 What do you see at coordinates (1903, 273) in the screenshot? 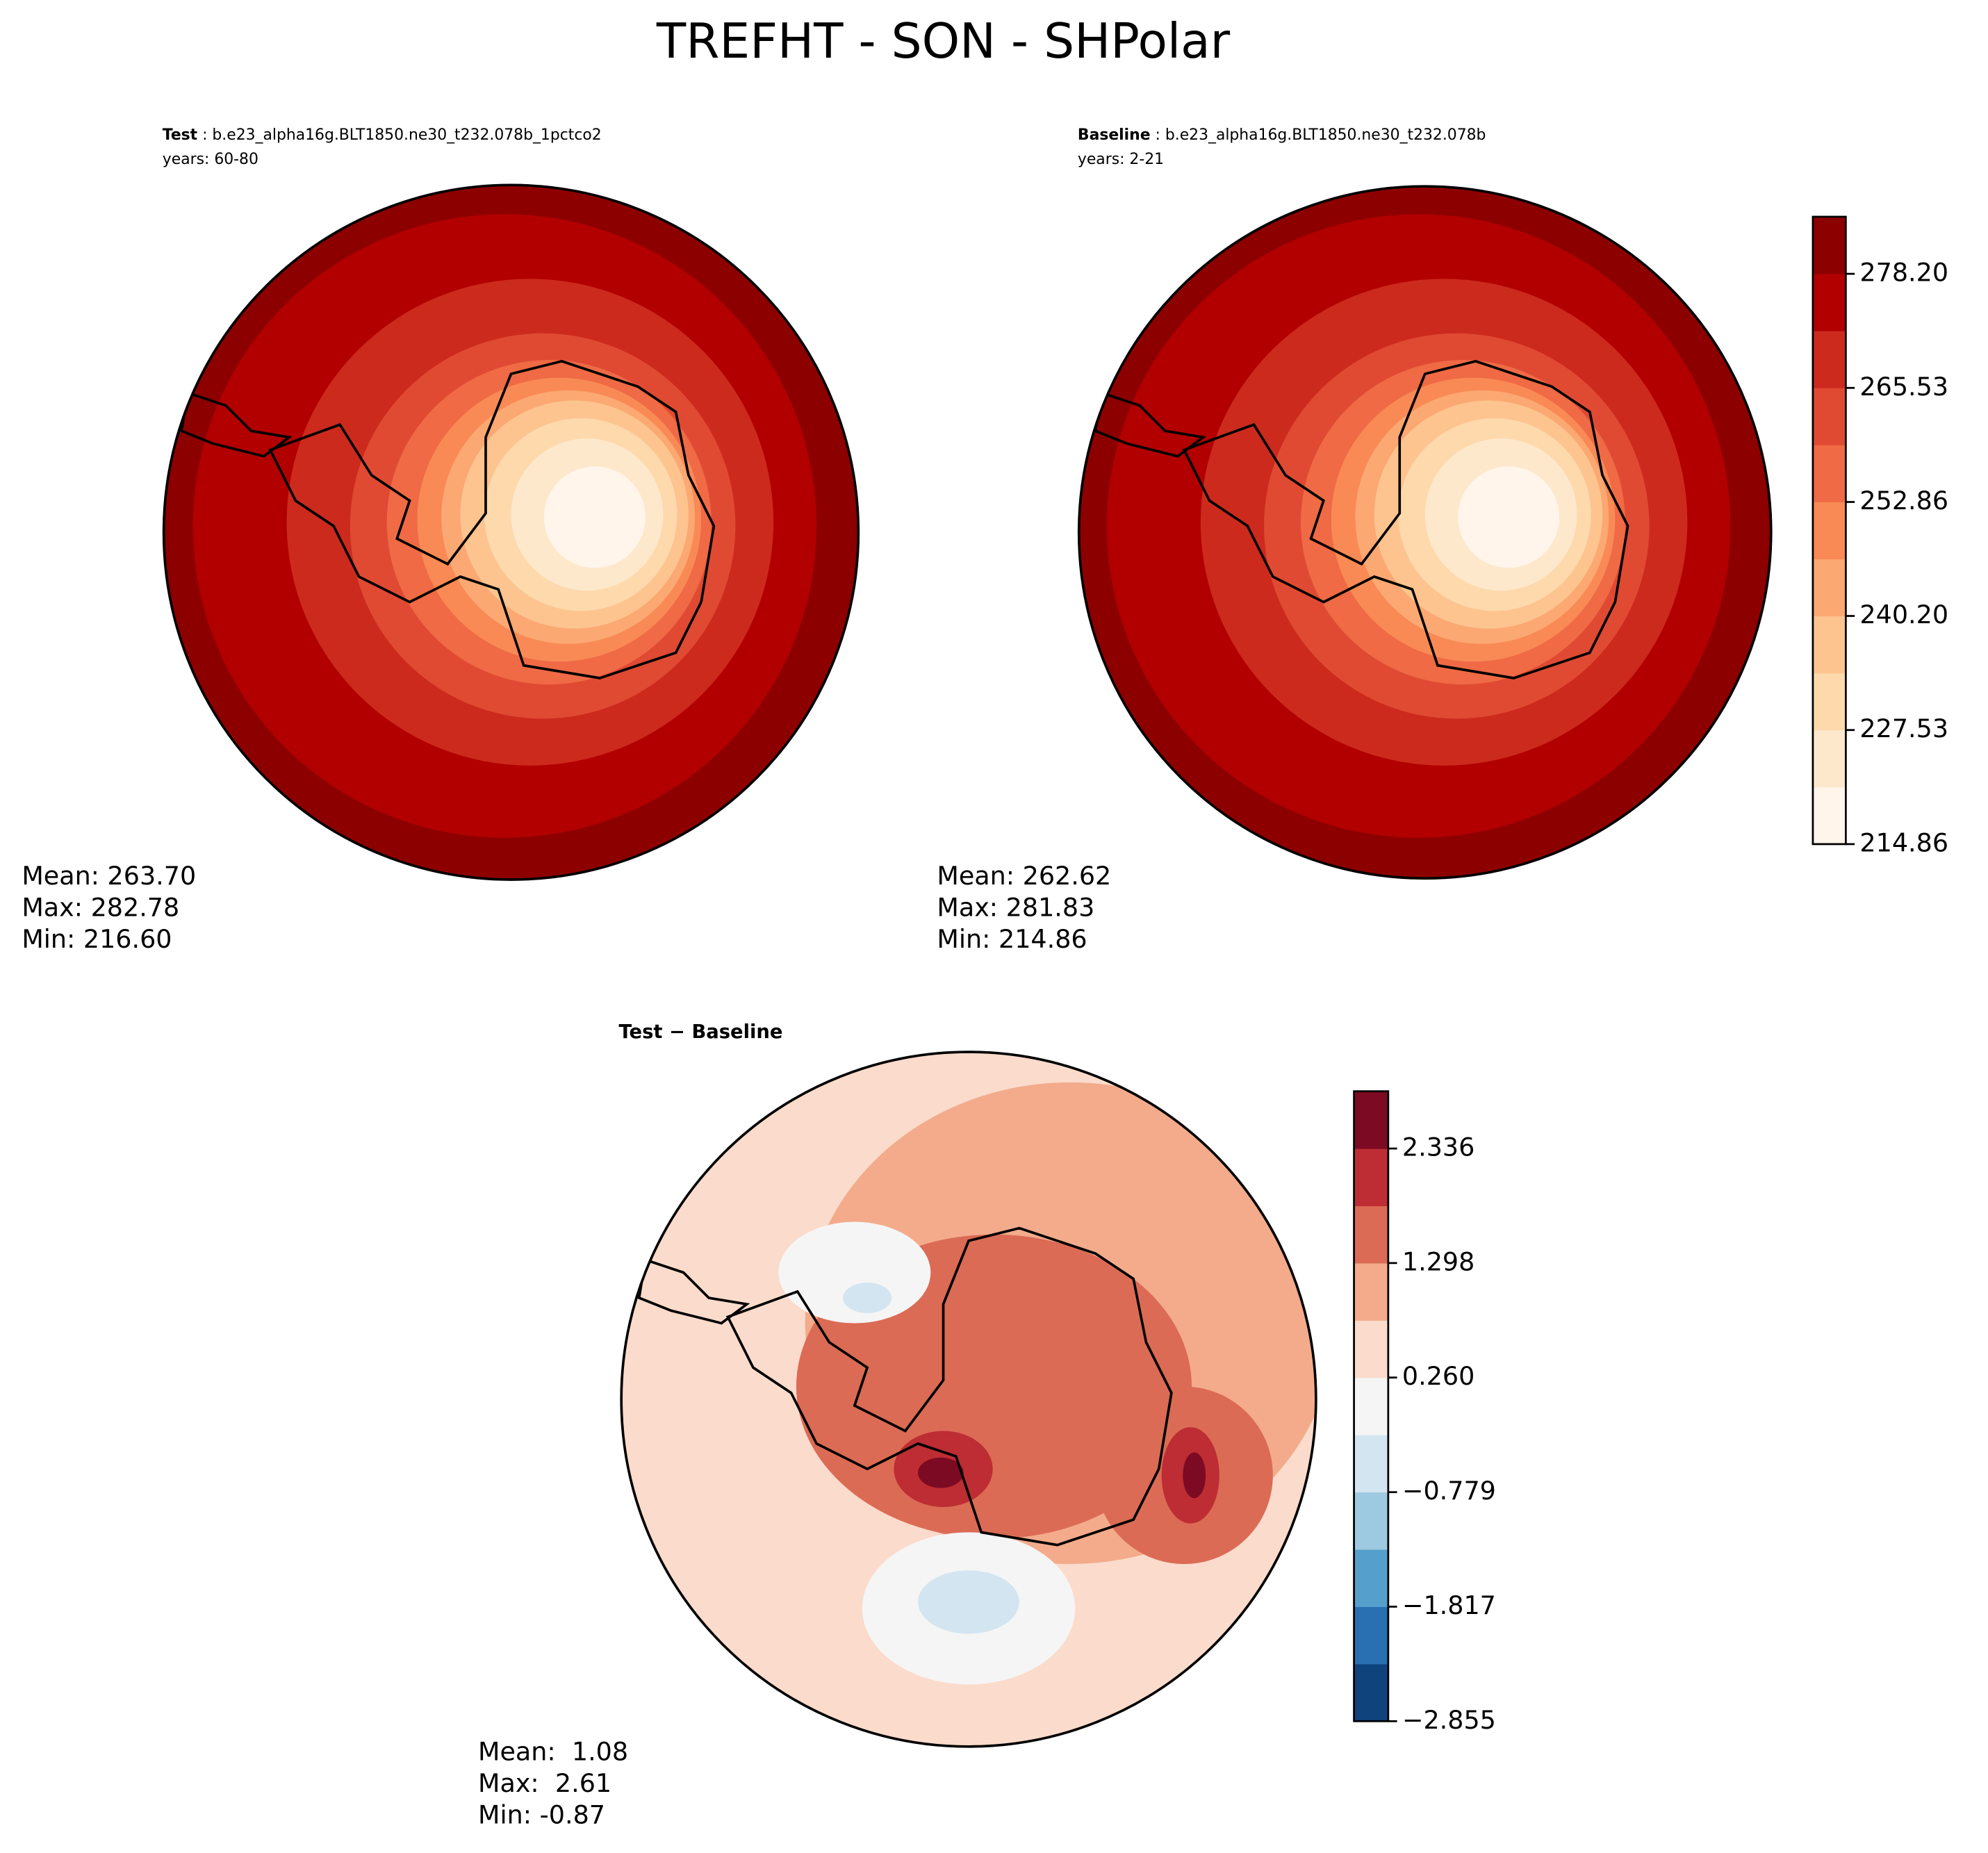
I see `colorbar-tick-label: 278.20` at bounding box center [1903, 273].